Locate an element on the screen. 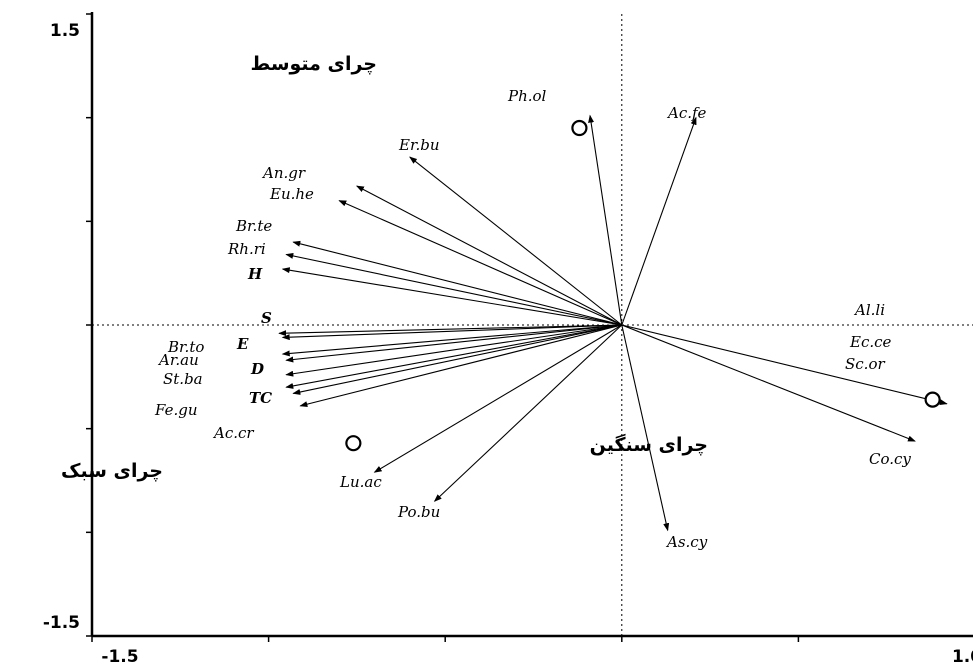 Image resolution: width=973 pixels, height=665 pixels. arrow-ar-au is located at coordinates (453, 343).